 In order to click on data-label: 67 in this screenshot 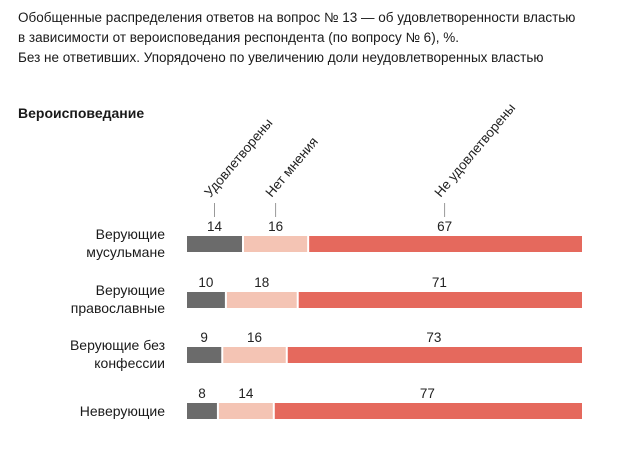, I will do `click(444, 226)`.